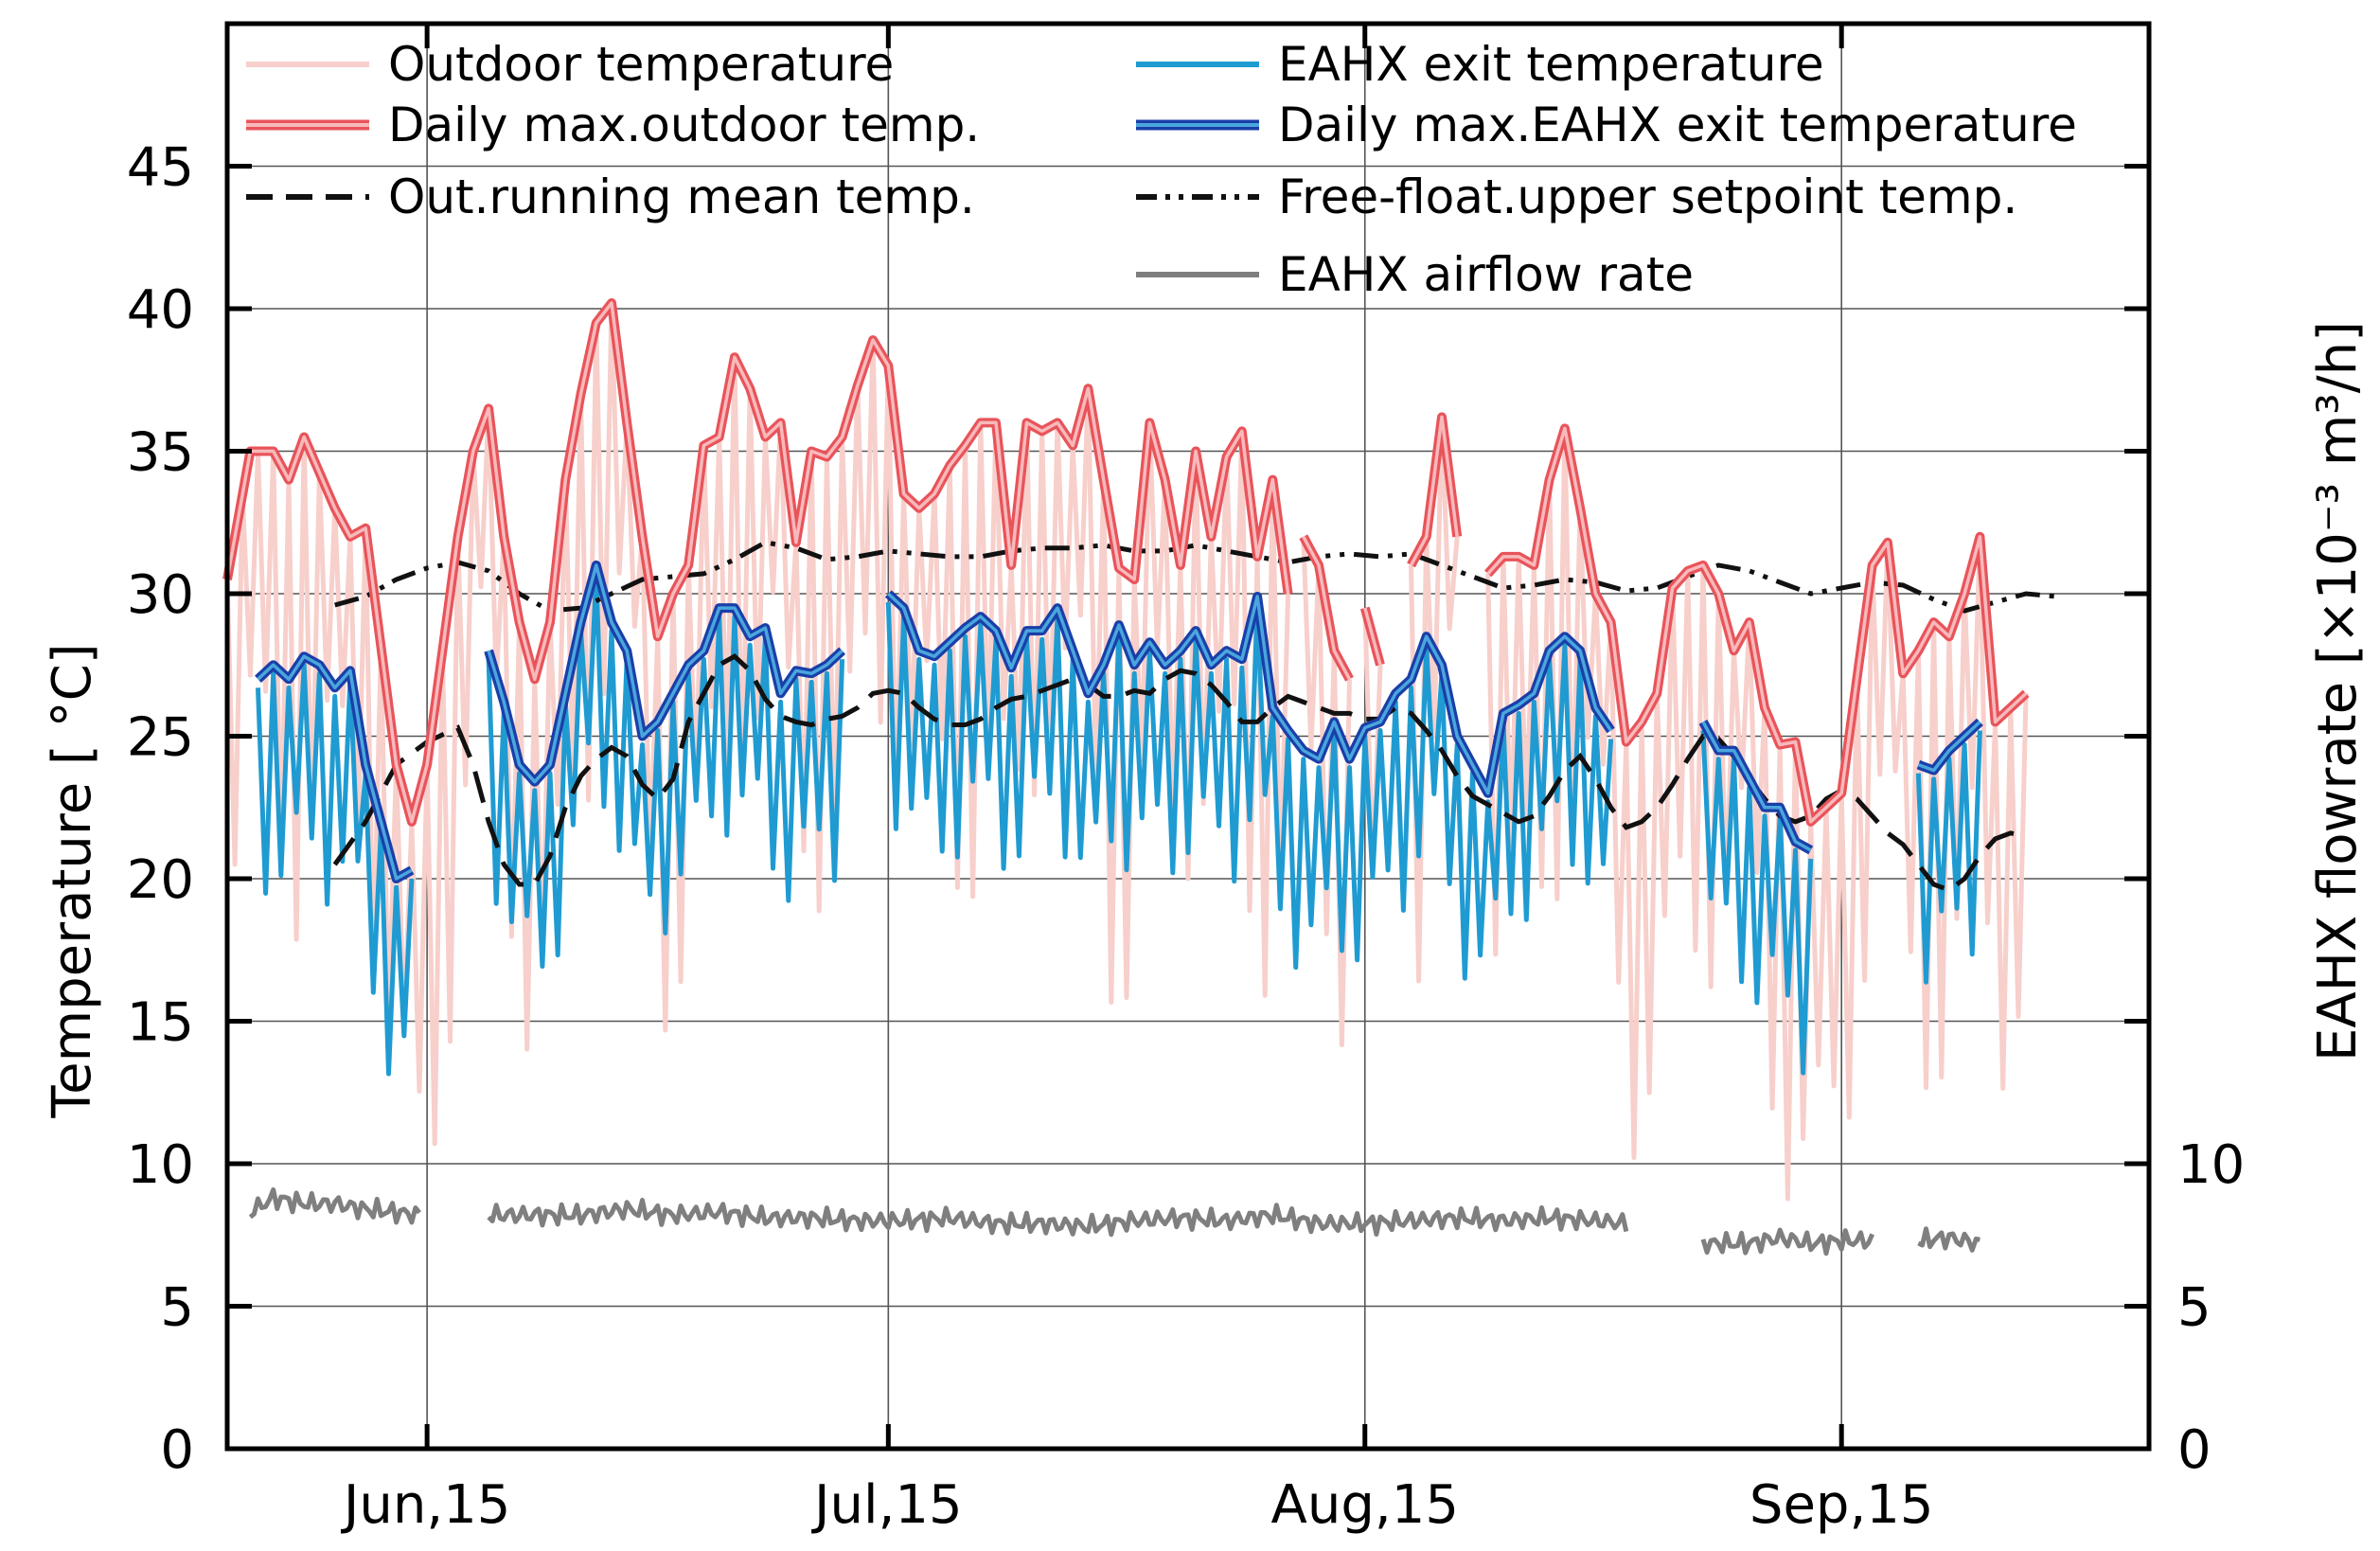 The image size is (2380, 1551). I want to click on y-tick-label: 35, so click(160, 453).